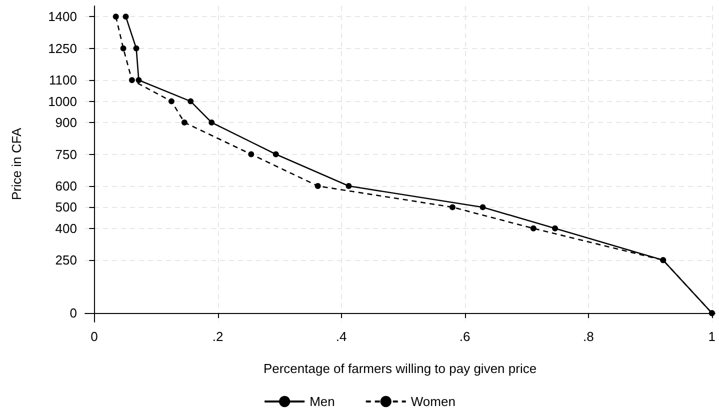  What do you see at coordinates (712, 336) in the screenshot?
I see `x-tick-label: 1` at bounding box center [712, 336].